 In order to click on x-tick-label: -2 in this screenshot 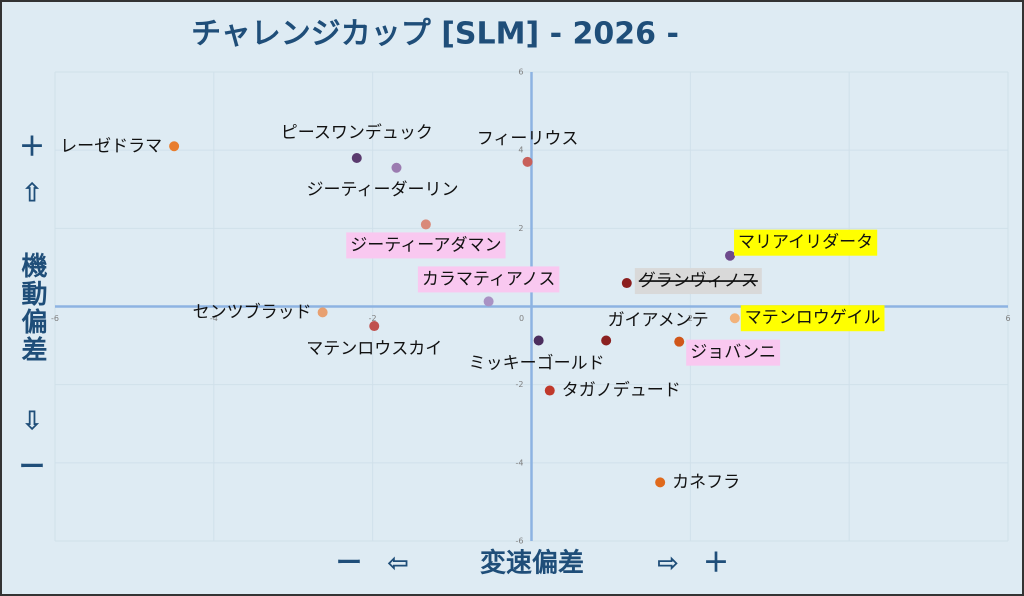, I will do `click(373, 318)`.